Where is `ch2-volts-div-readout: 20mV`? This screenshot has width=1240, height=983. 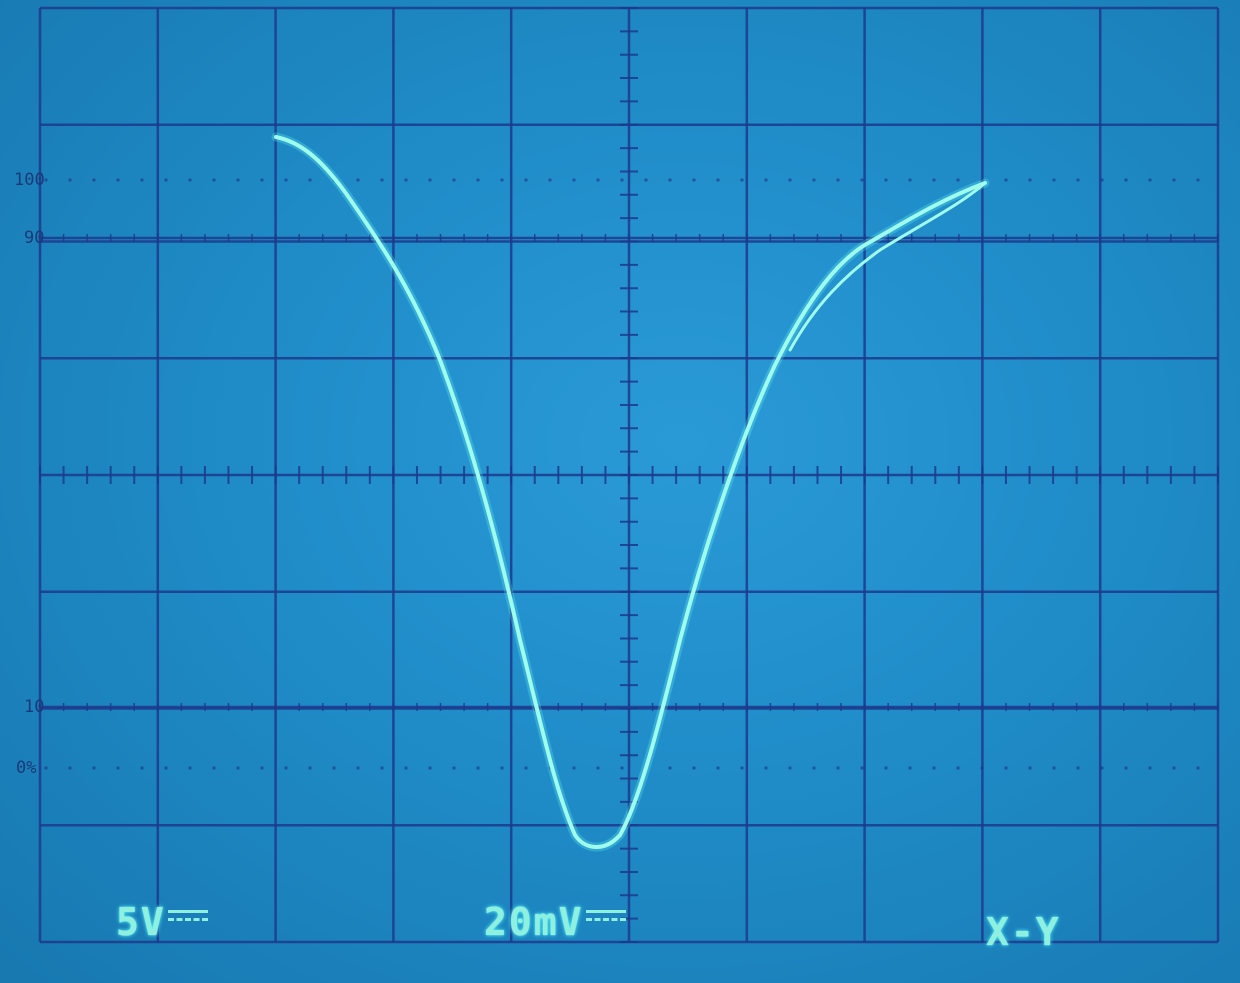 ch2-volts-div-readout: 20mV is located at coordinates (555, 922).